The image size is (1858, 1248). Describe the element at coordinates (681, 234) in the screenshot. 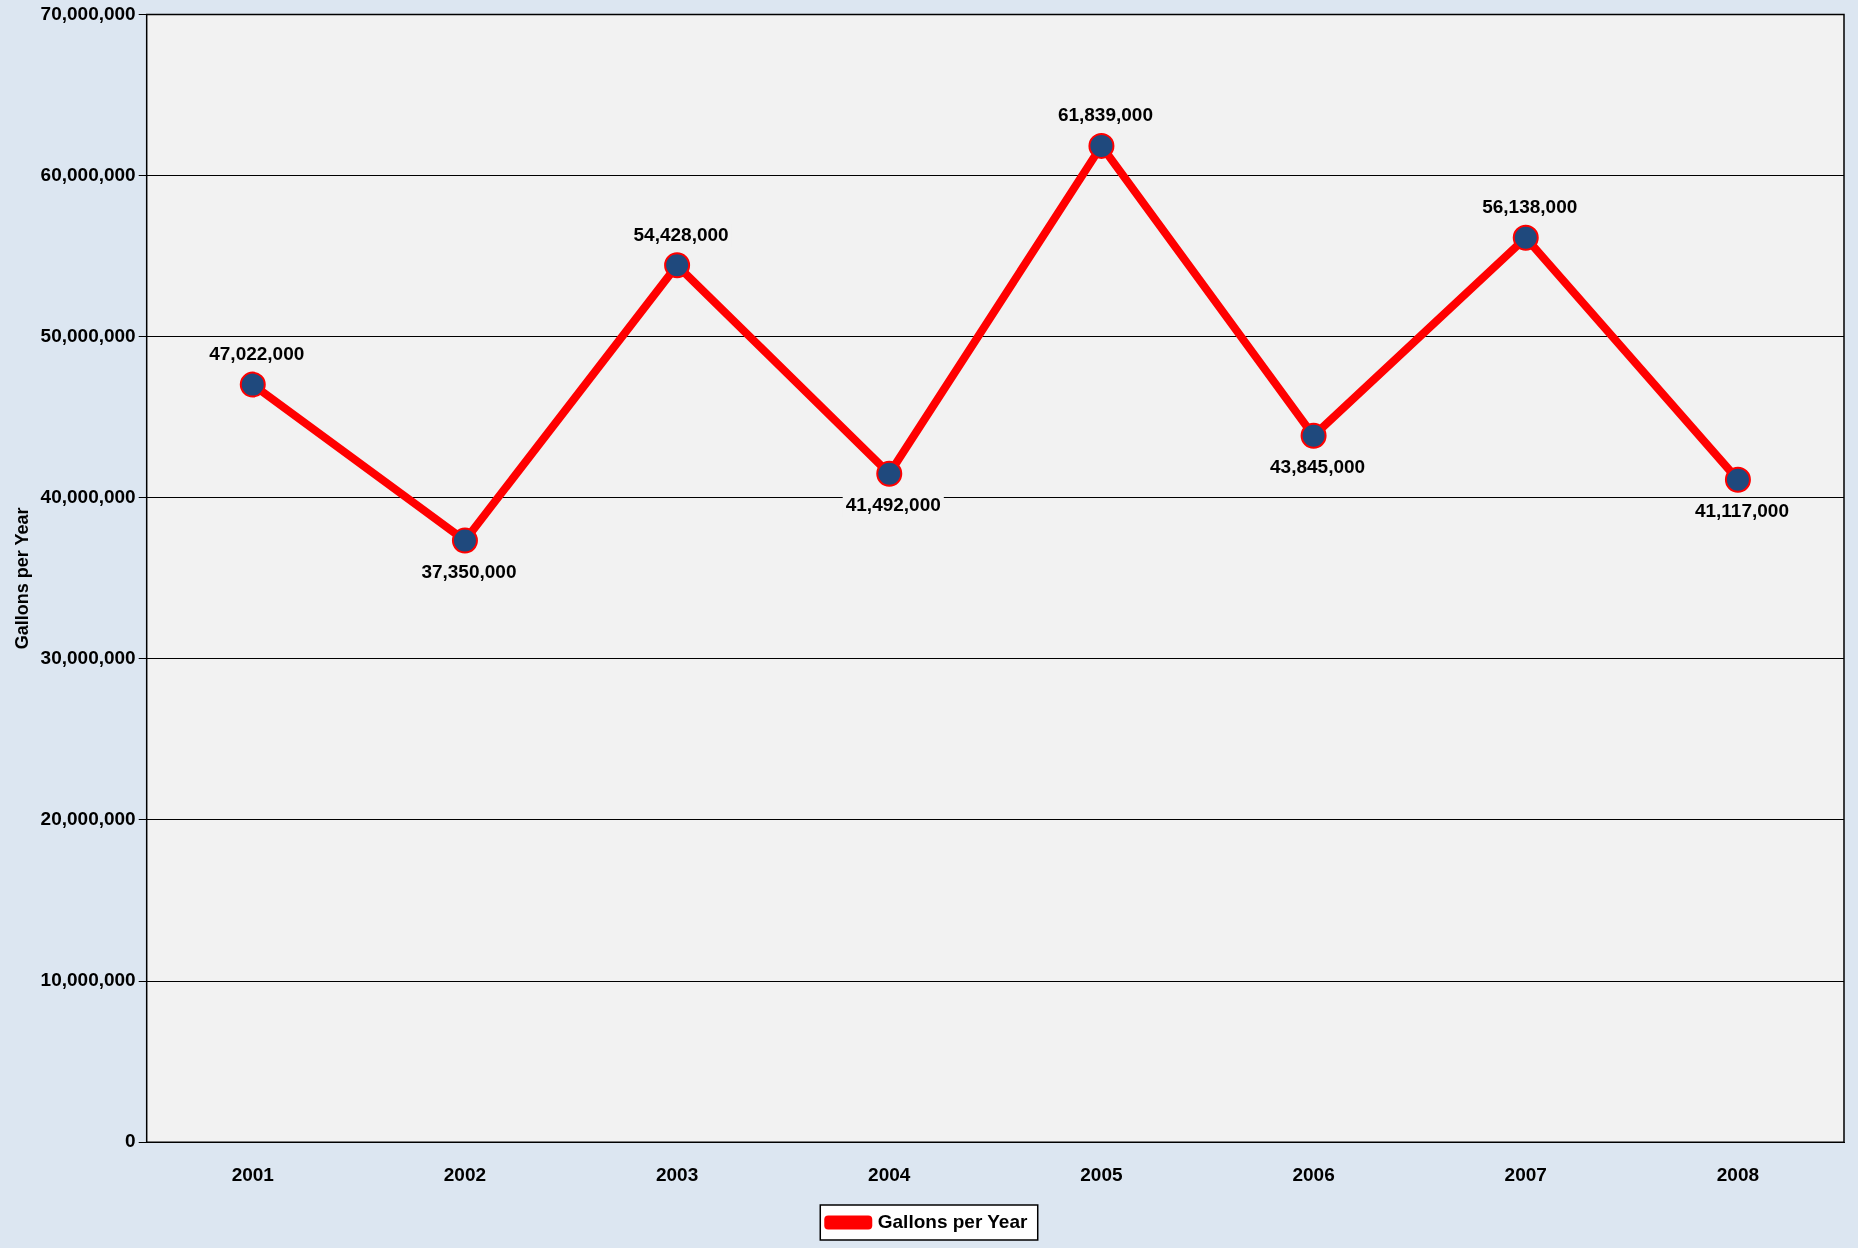

I see `data-label: 54,428,000` at that location.